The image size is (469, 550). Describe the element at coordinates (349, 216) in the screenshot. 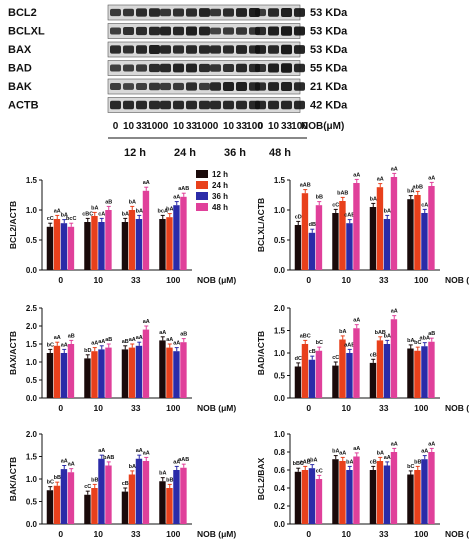

I see `data-label: cAB` at that location.